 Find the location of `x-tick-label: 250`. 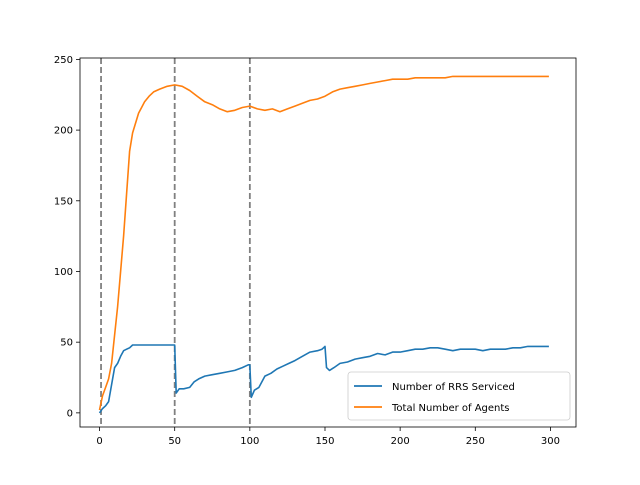

x-tick-label: 250 is located at coordinates (475, 441).